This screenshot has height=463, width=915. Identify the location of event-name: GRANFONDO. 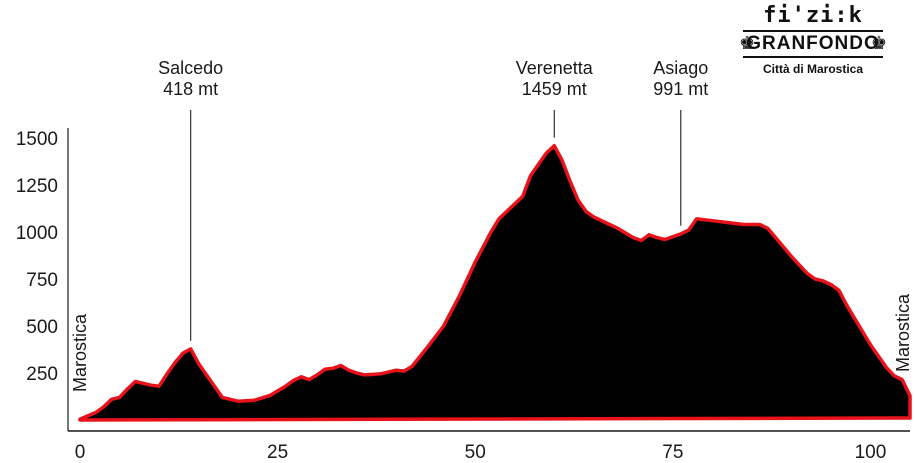
(813, 44).